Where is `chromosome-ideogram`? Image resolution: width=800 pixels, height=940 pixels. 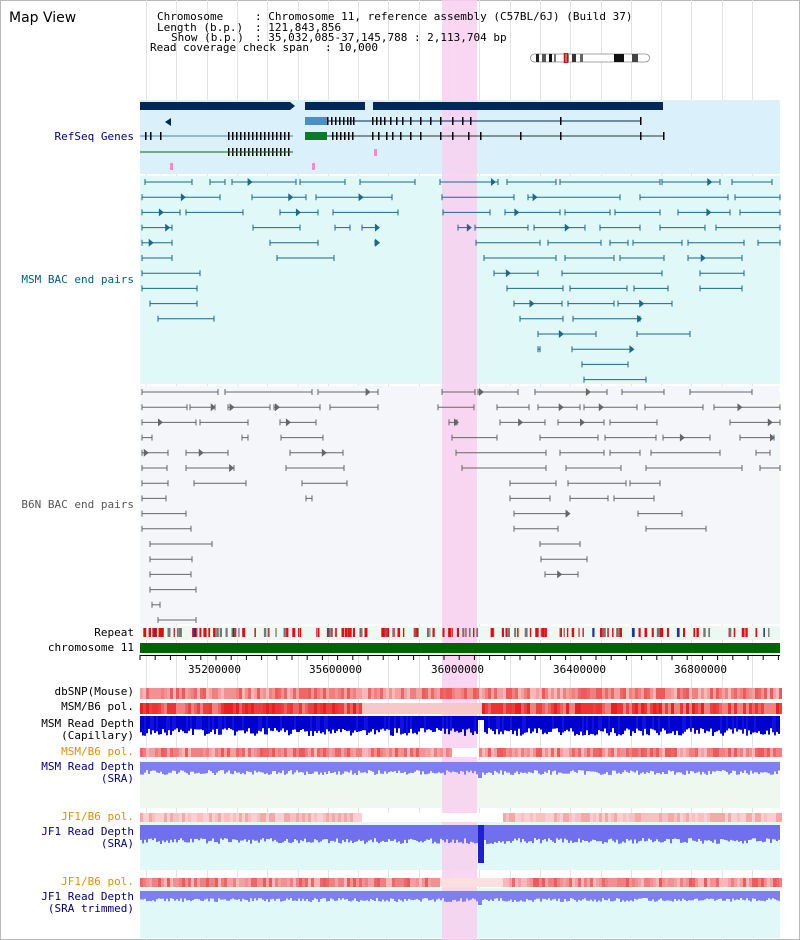 chromosome-ideogram is located at coordinates (590, 58).